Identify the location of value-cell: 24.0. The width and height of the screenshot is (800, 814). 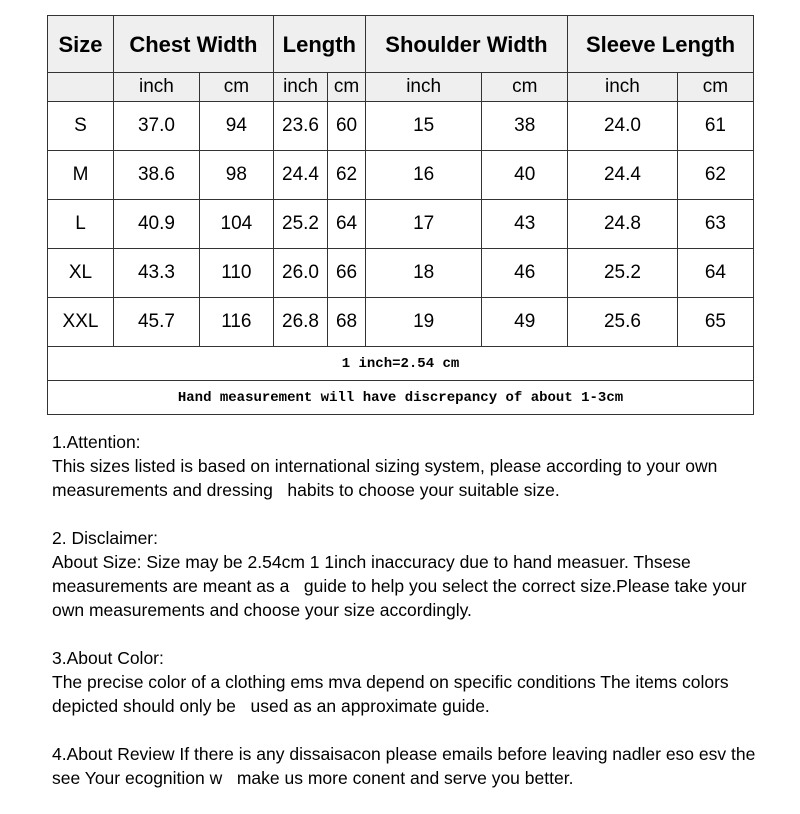
(622, 126).